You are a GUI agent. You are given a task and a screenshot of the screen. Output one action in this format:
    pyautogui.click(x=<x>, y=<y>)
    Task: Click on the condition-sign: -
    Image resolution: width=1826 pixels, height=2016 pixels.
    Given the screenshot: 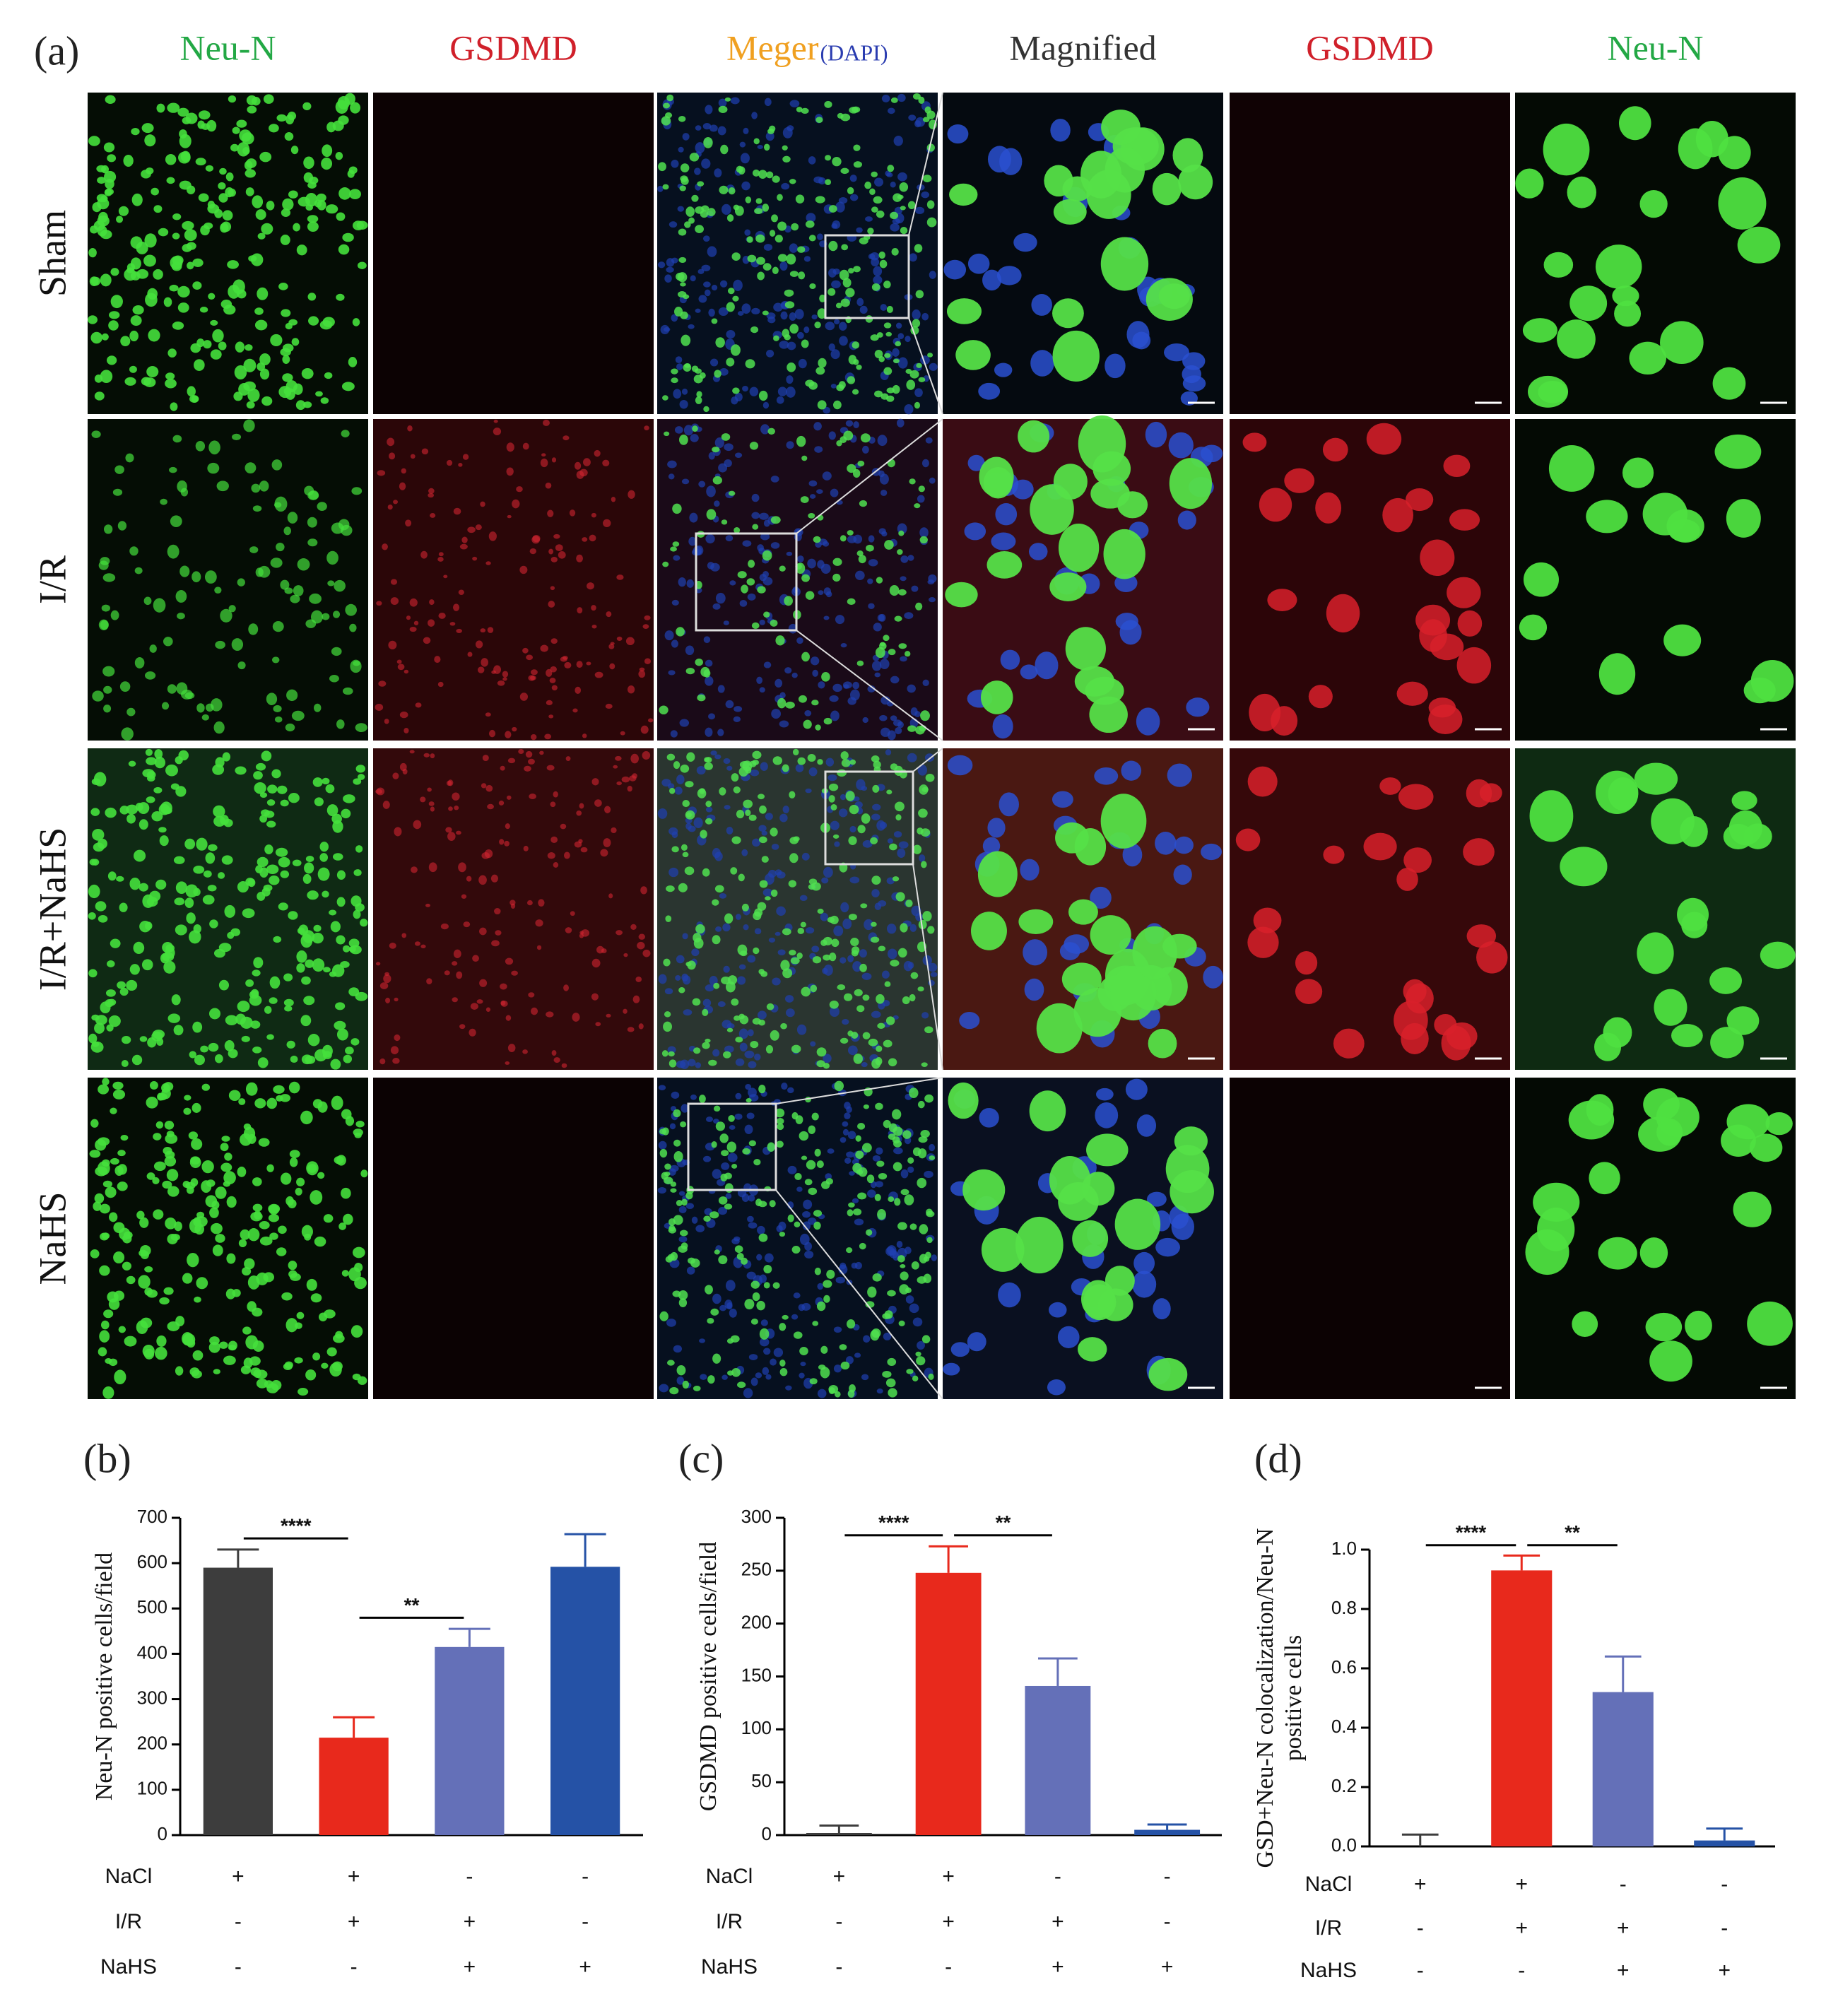 What is the action you would take?
    pyautogui.click(x=238, y=1922)
    